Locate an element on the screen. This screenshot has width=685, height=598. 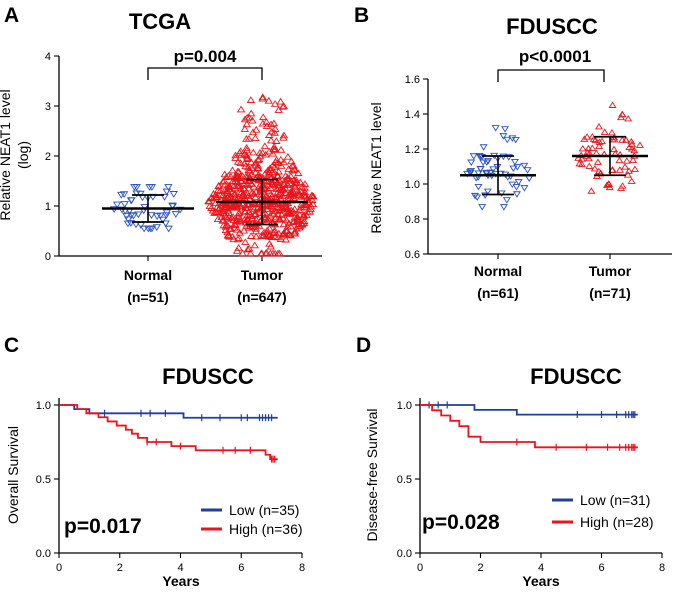
panel-b-letter: B is located at coordinates (361, 15).